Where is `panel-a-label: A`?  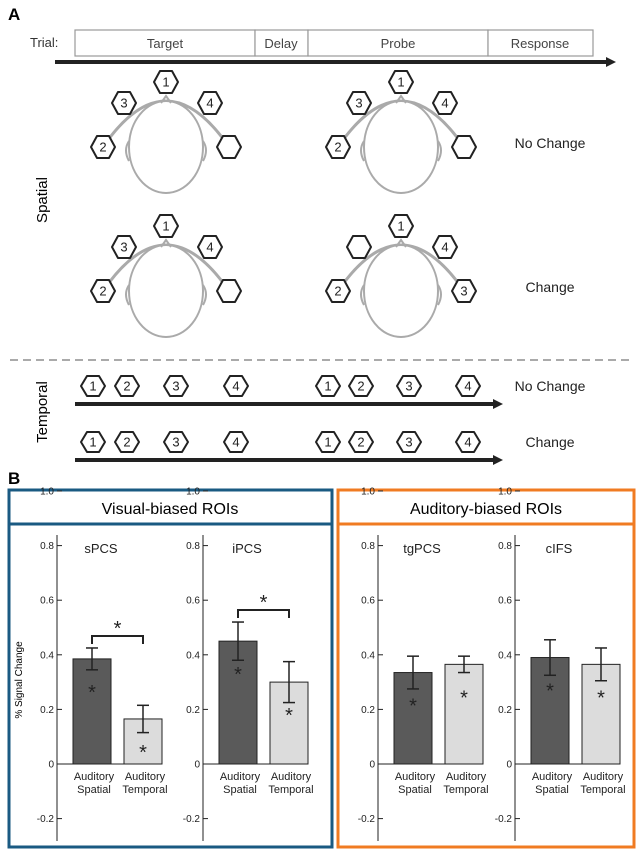
panel-a-label: A is located at coordinates (14, 14).